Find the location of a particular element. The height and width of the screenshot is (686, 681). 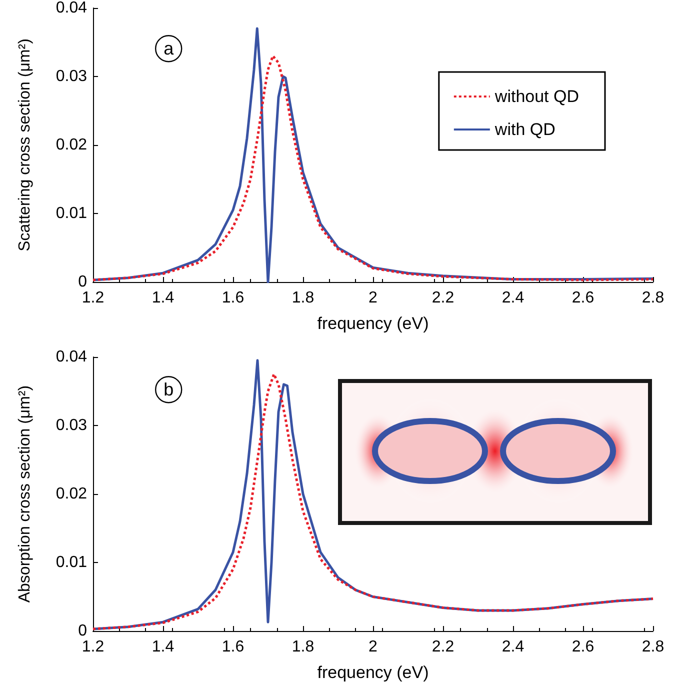

legend-label: with QD is located at coordinates (525, 129).